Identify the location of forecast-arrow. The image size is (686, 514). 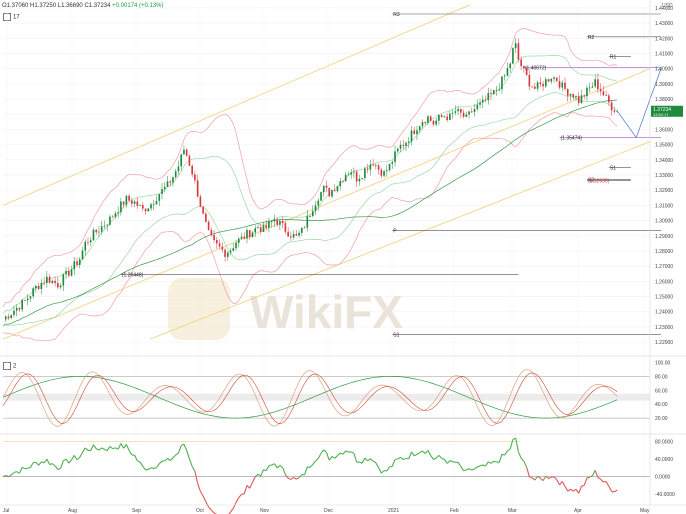
(659, 69).